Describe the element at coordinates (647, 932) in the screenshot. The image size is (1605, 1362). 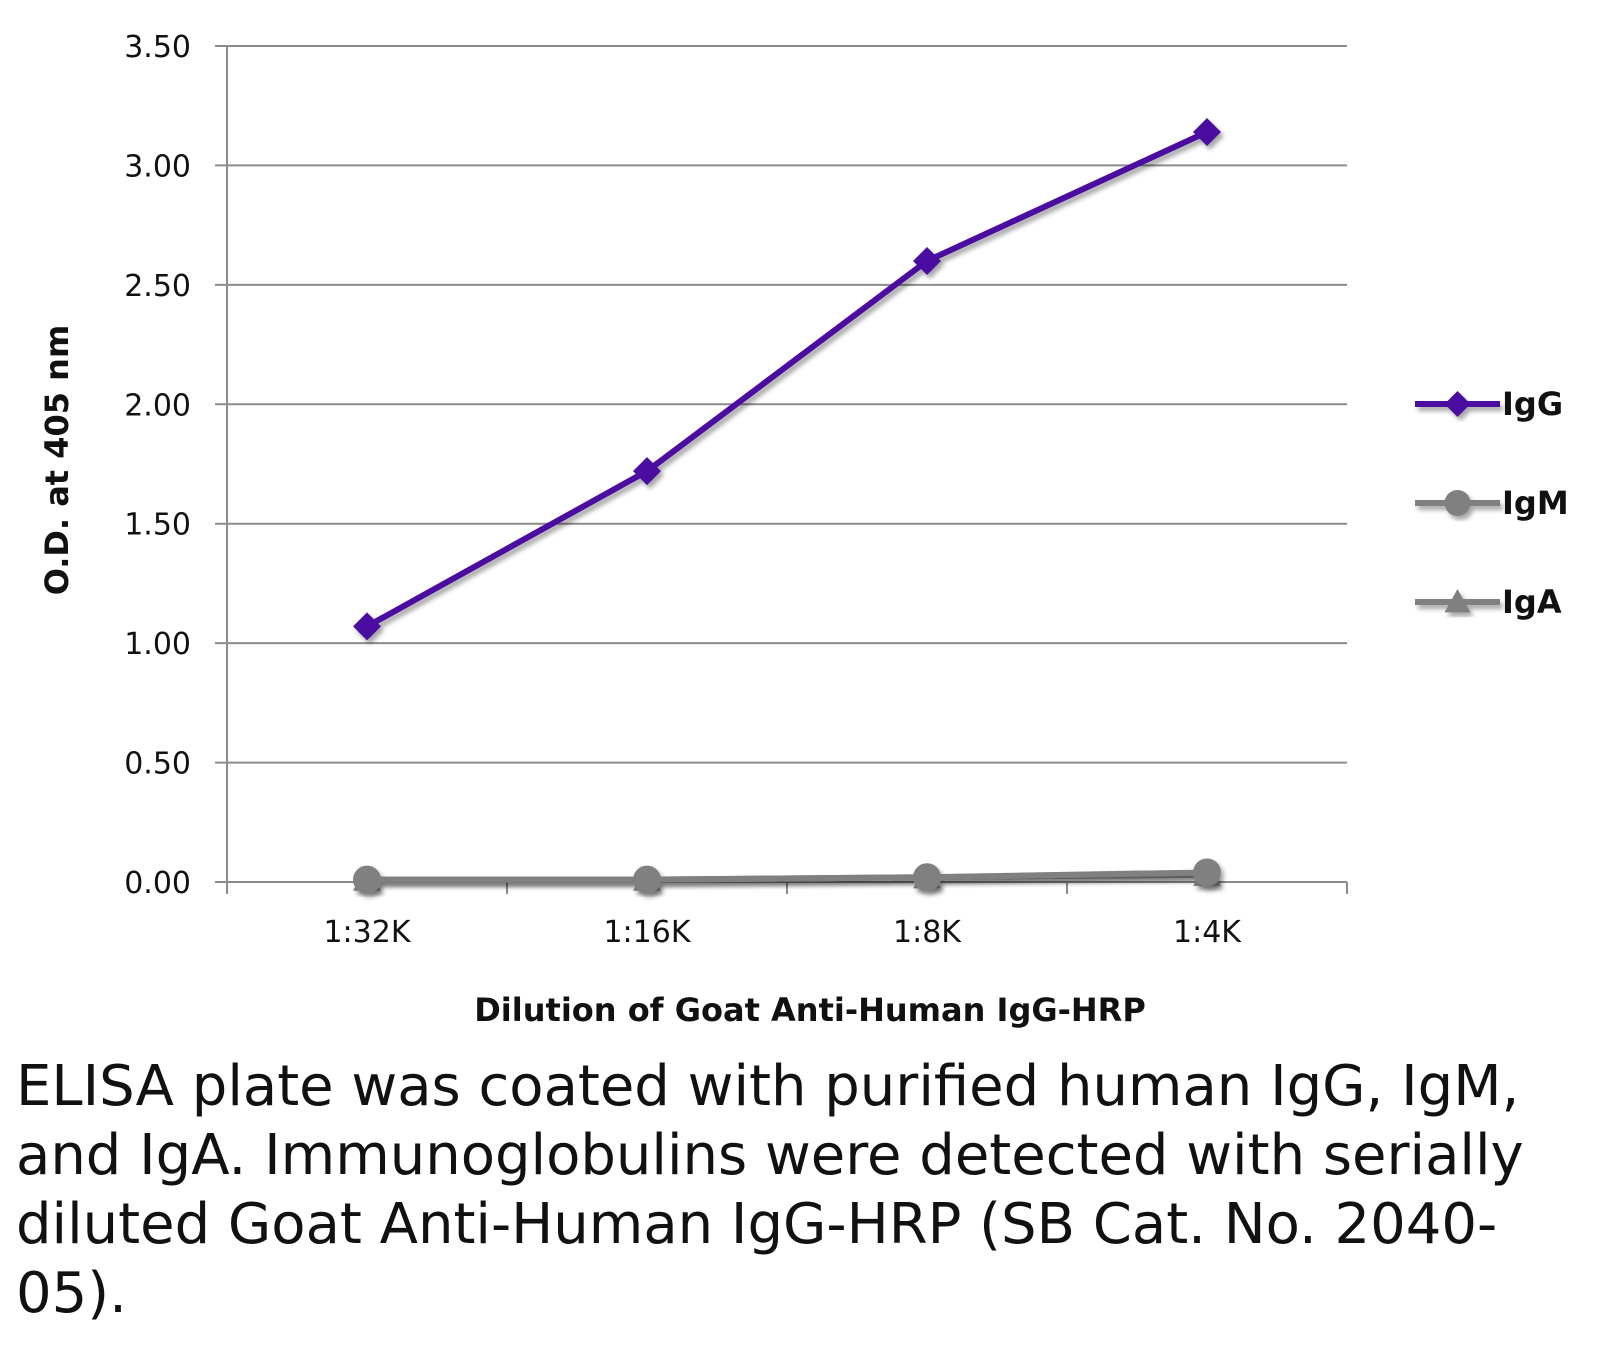
I see `x-tick-label: 1:16K` at that location.